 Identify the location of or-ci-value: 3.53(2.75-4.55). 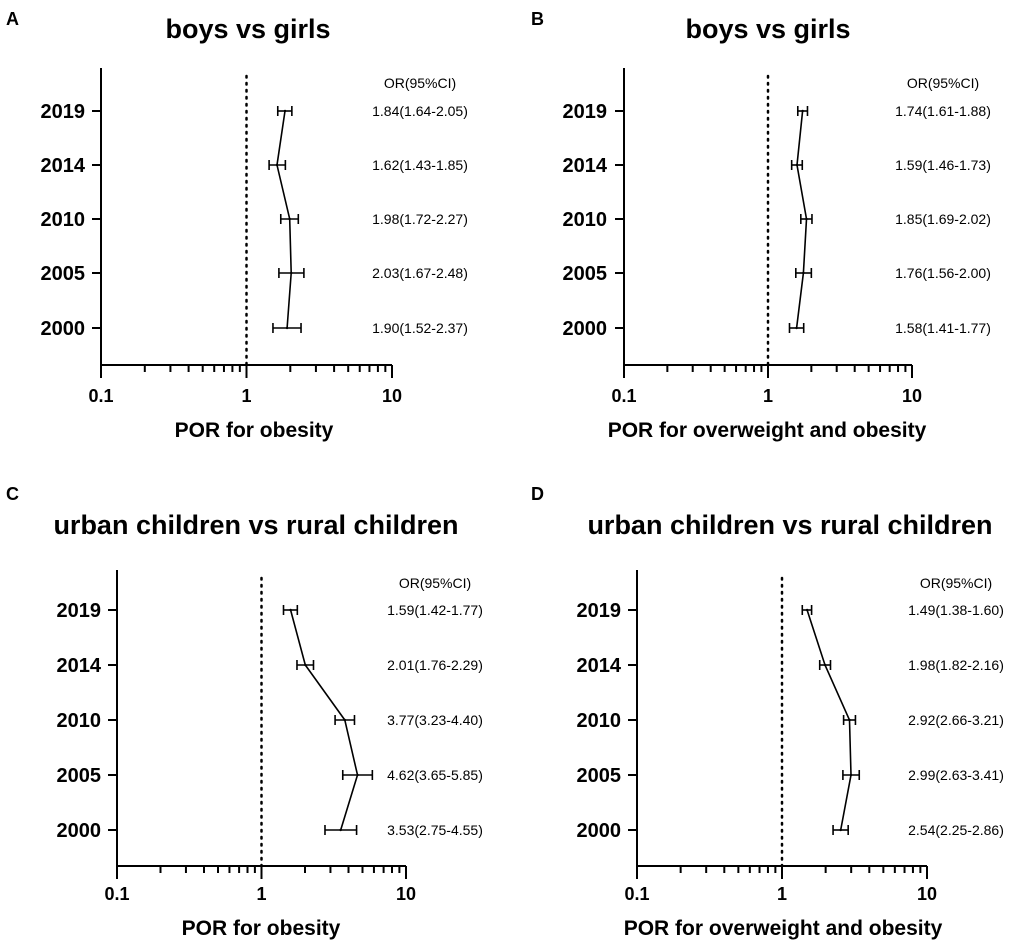
(435, 830).